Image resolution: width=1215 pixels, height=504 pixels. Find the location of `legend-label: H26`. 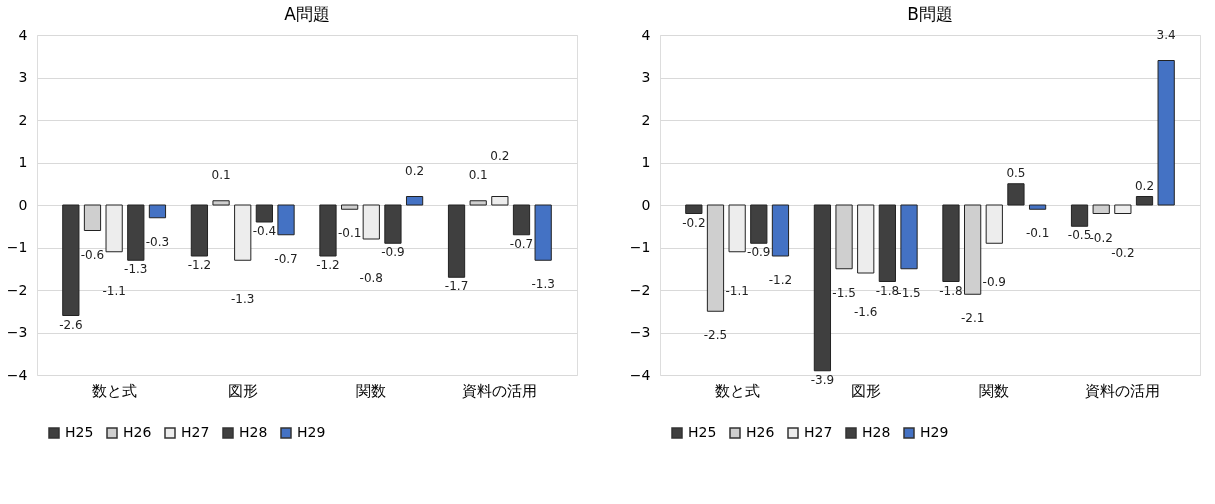

legend-label: H26 is located at coordinates (137, 432).